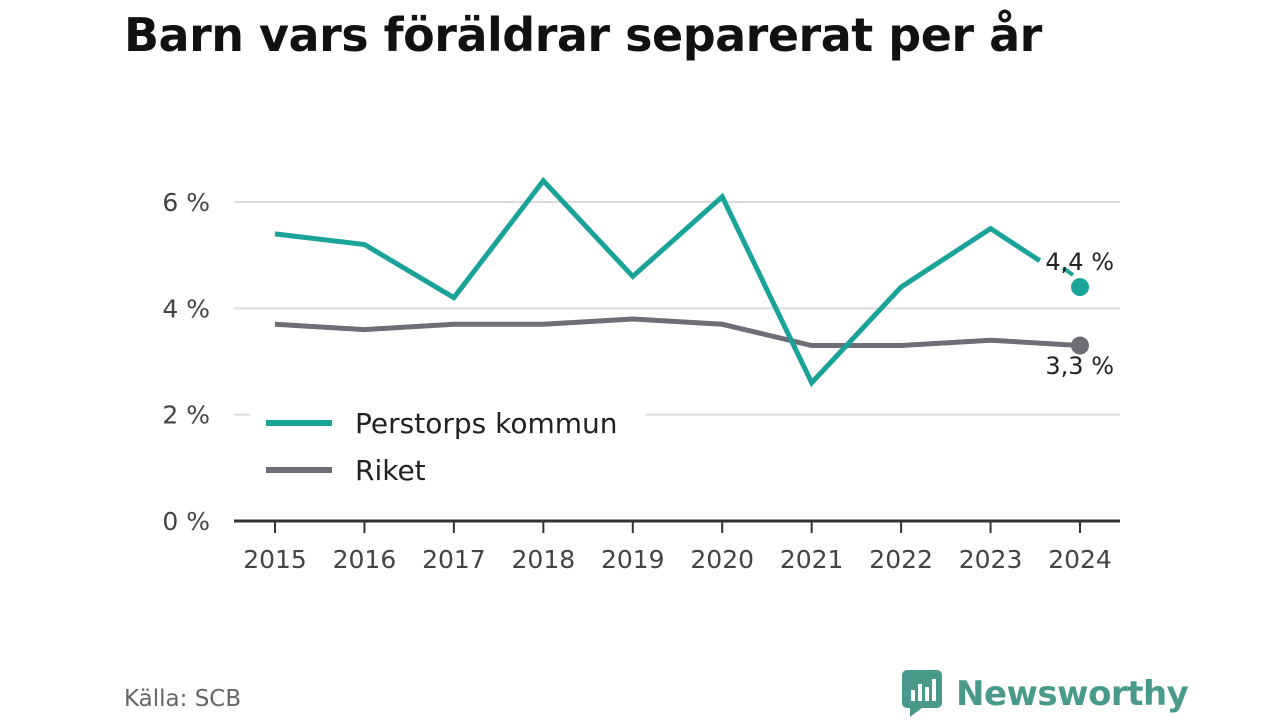 The height and width of the screenshot is (720, 1280). I want to click on end-value-label: 4,4 %, so click(1079, 262).